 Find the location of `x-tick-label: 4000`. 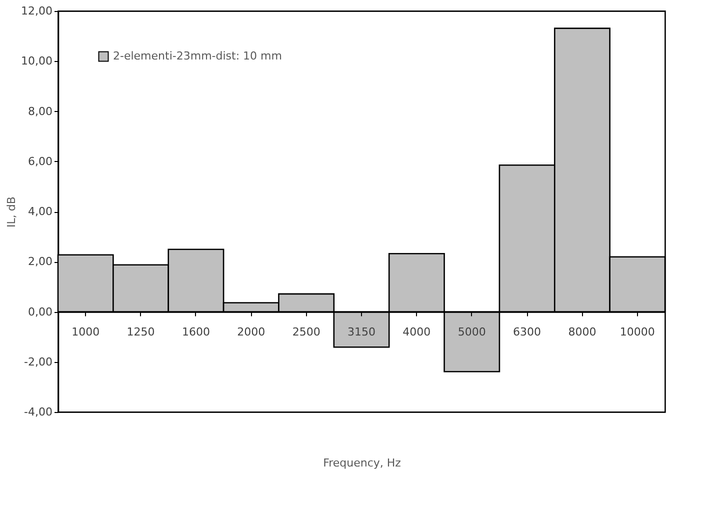

x-tick-label: 4000 is located at coordinates (416, 331).